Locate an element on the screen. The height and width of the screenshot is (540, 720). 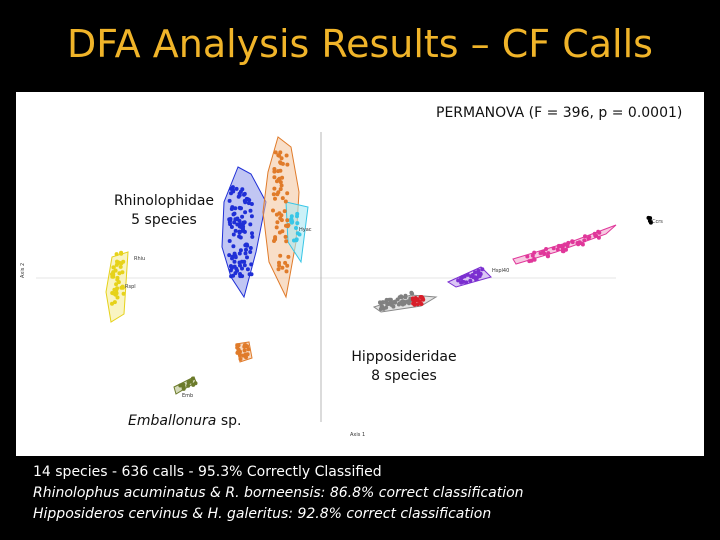
axis-caption: Axis 1 is located at coordinates (357, 435).